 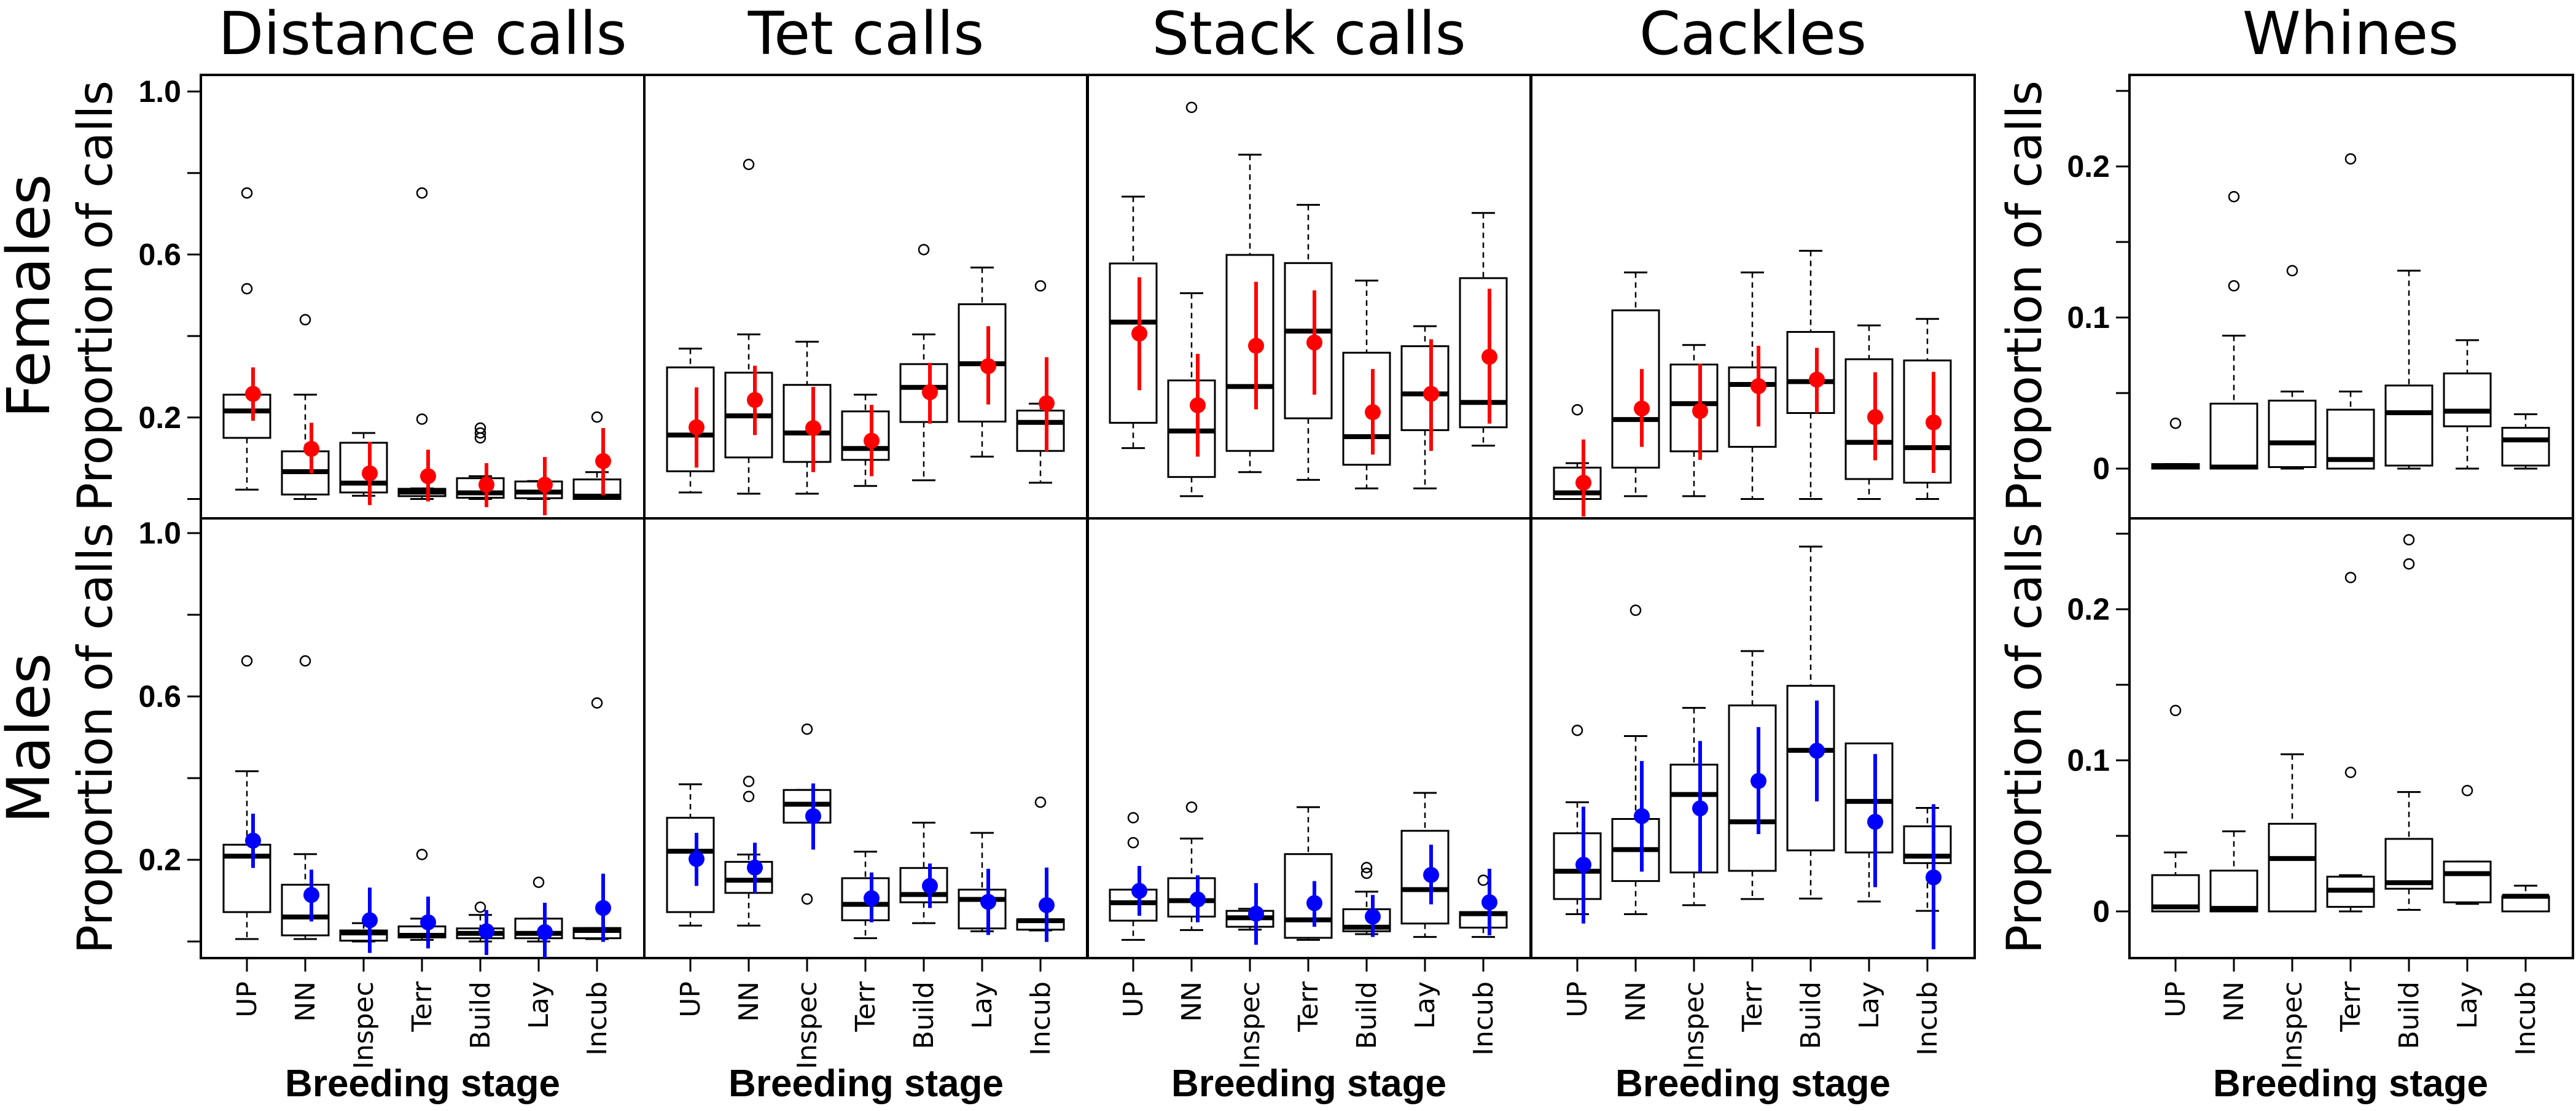 What do you see at coordinates (2350, 34) in the screenshot?
I see `panel-title-whines: Whines` at bounding box center [2350, 34].